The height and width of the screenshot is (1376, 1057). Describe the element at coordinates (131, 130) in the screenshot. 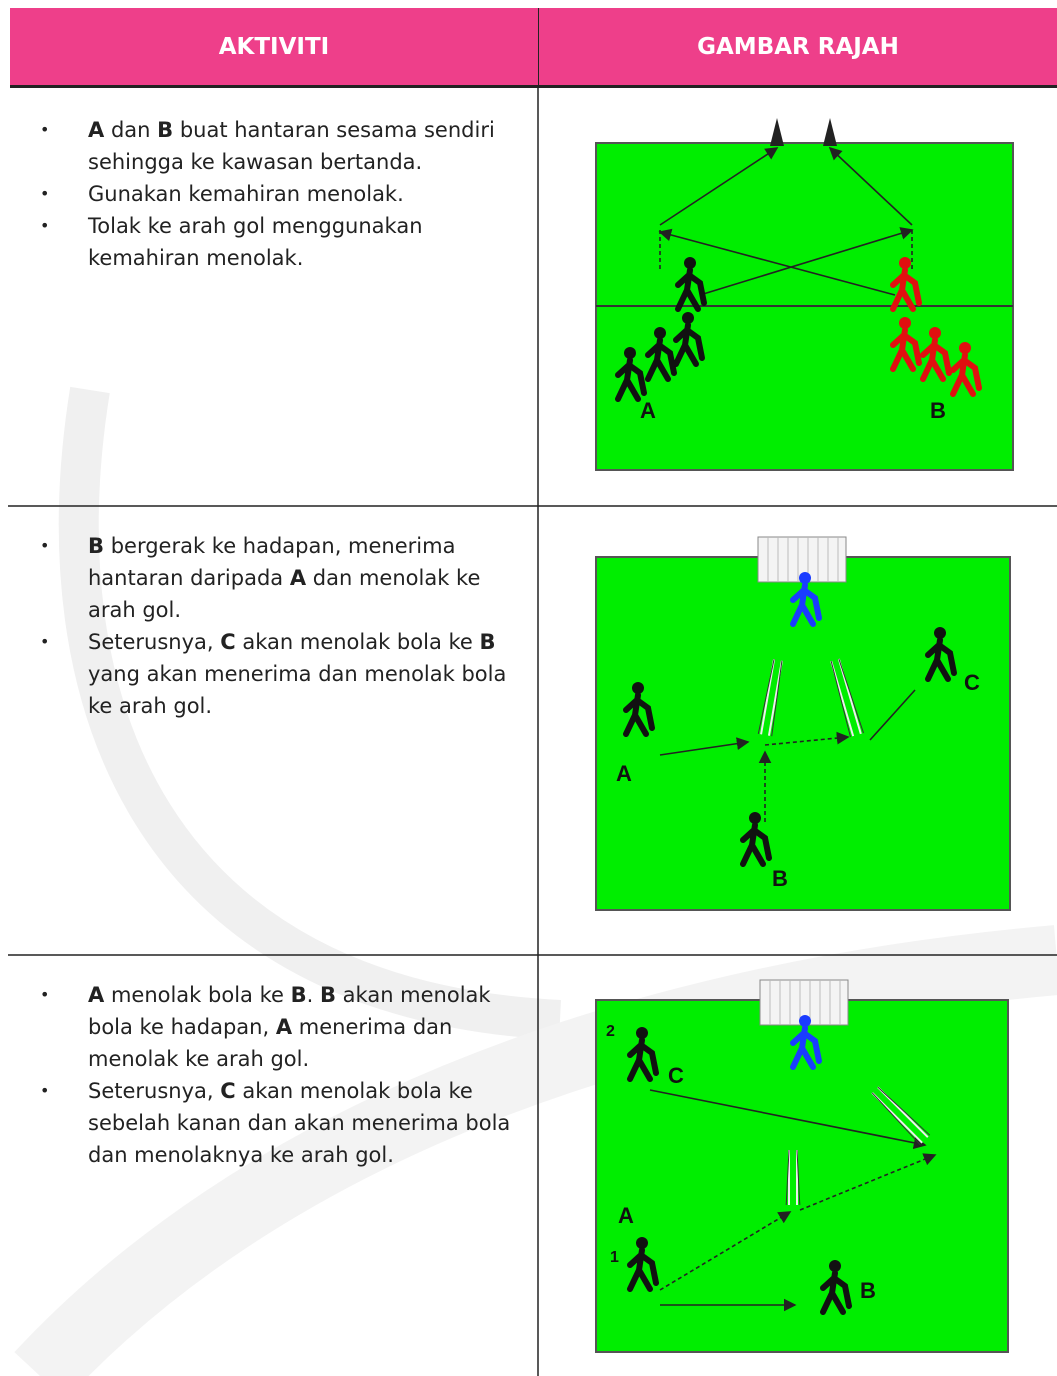

I see `text: dan` at that location.